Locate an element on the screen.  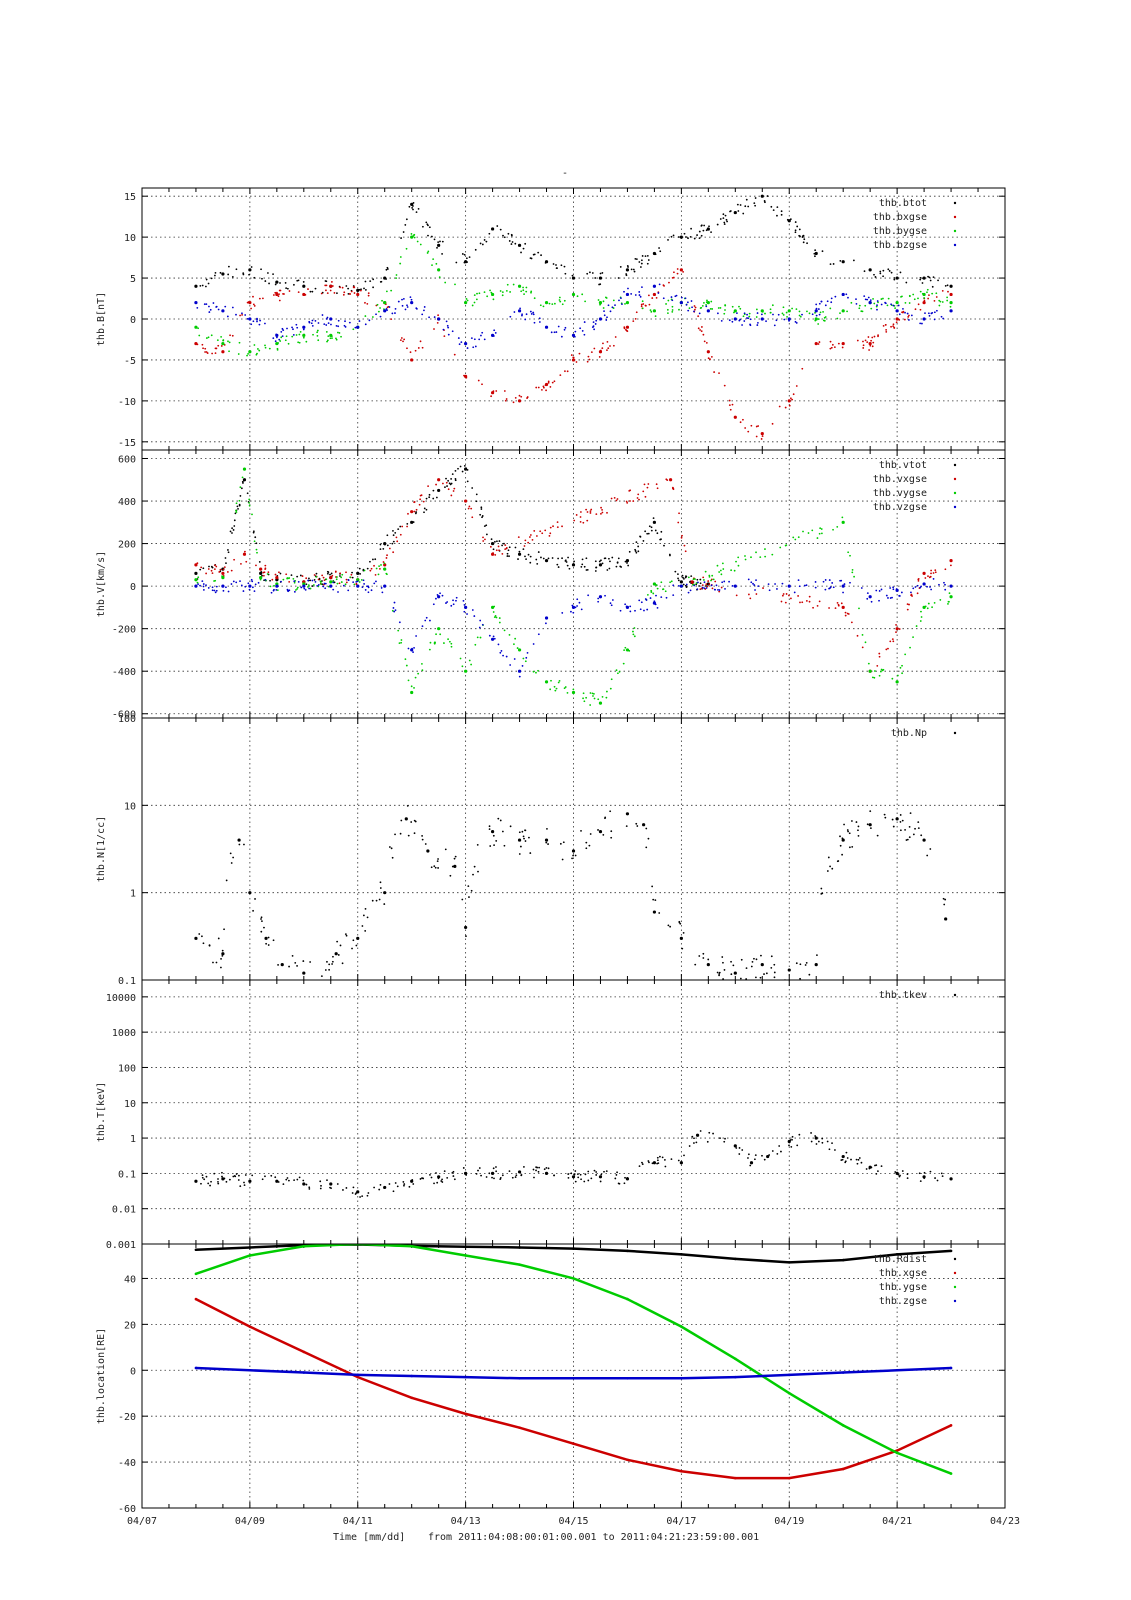
y-tick-label: 15 is located at coordinates (130, 197).